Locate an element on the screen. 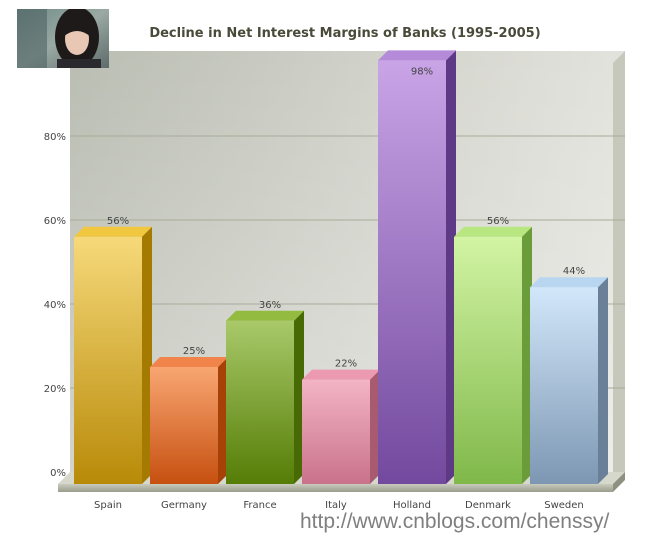 This screenshot has height=539, width=672. bar-holland is located at coordinates (417, 267).